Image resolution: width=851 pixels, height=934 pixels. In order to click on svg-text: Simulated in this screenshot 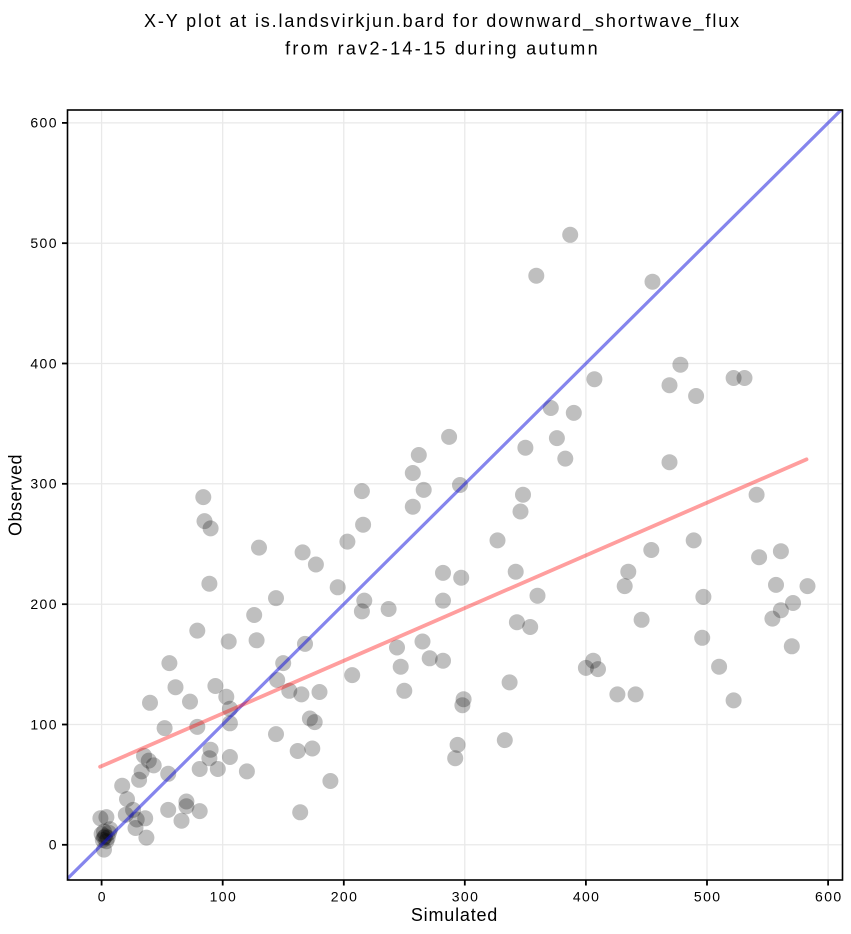, I will do `click(454, 915)`.